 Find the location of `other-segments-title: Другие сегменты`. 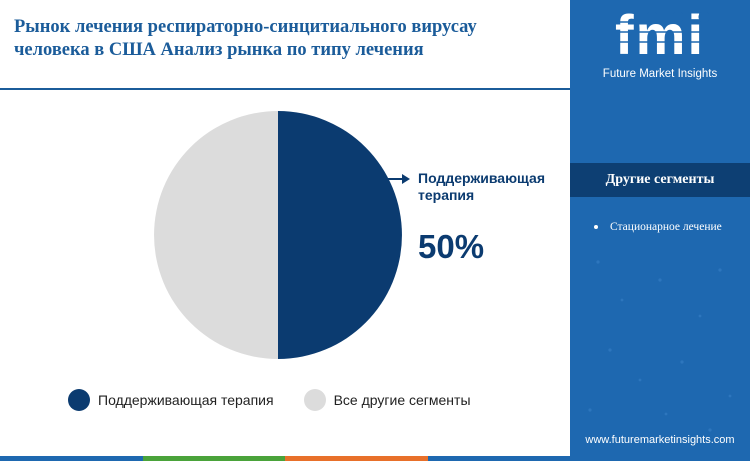

other-segments-title: Другие сегменты is located at coordinates (660, 179).